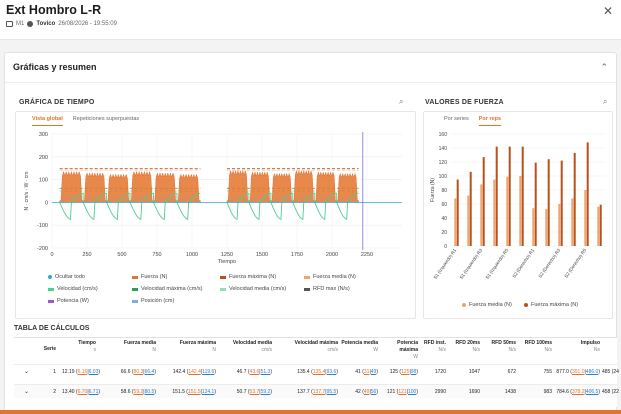 The height and width of the screenshot is (414, 621). I want to click on cell-velocidad-maxima: 135.4 (135.4|93.6), so click(317, 372).